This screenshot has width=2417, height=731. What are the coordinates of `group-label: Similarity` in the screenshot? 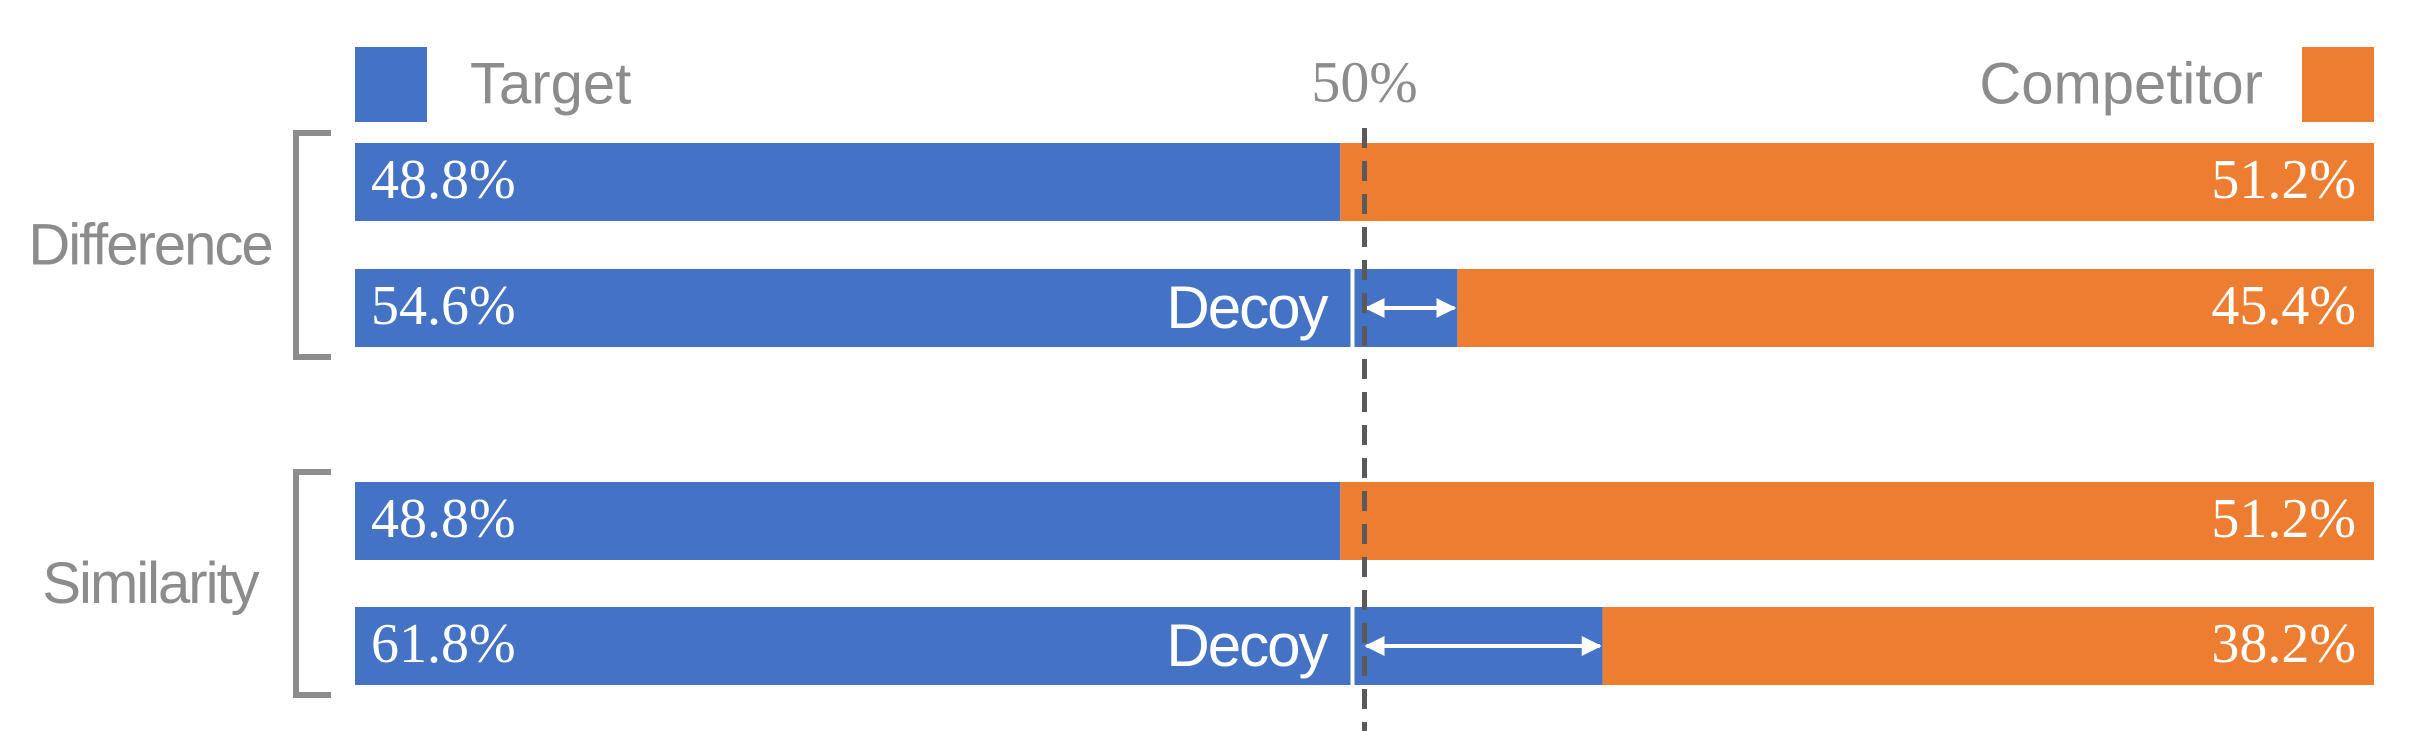 It's located at (150, 583).